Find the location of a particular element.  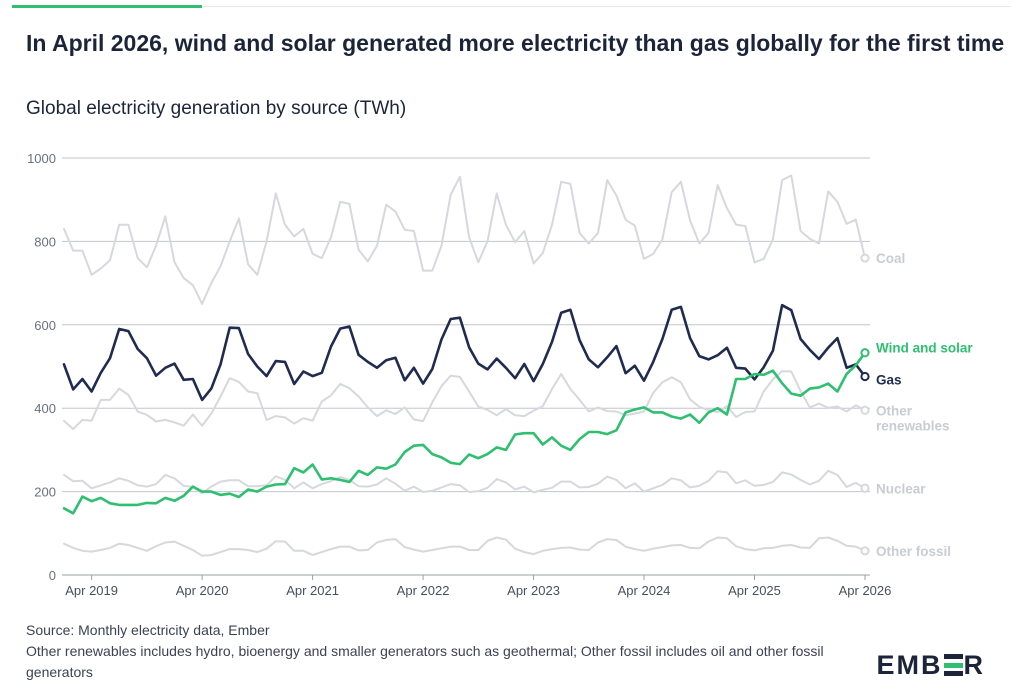

series-line-nuclear is located at coordinates (464, 482).